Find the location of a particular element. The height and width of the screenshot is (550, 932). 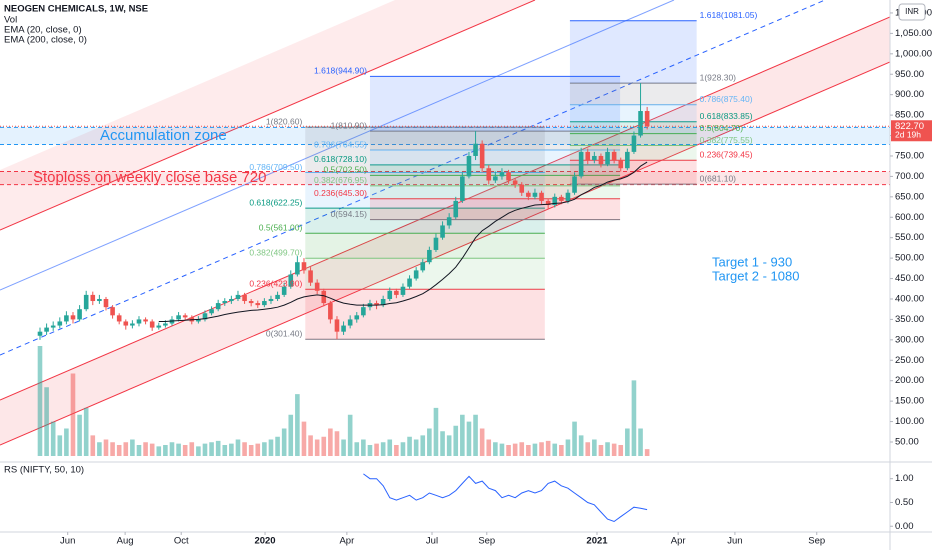

x-tick-label: Jul is located at coordinates (432, 541).